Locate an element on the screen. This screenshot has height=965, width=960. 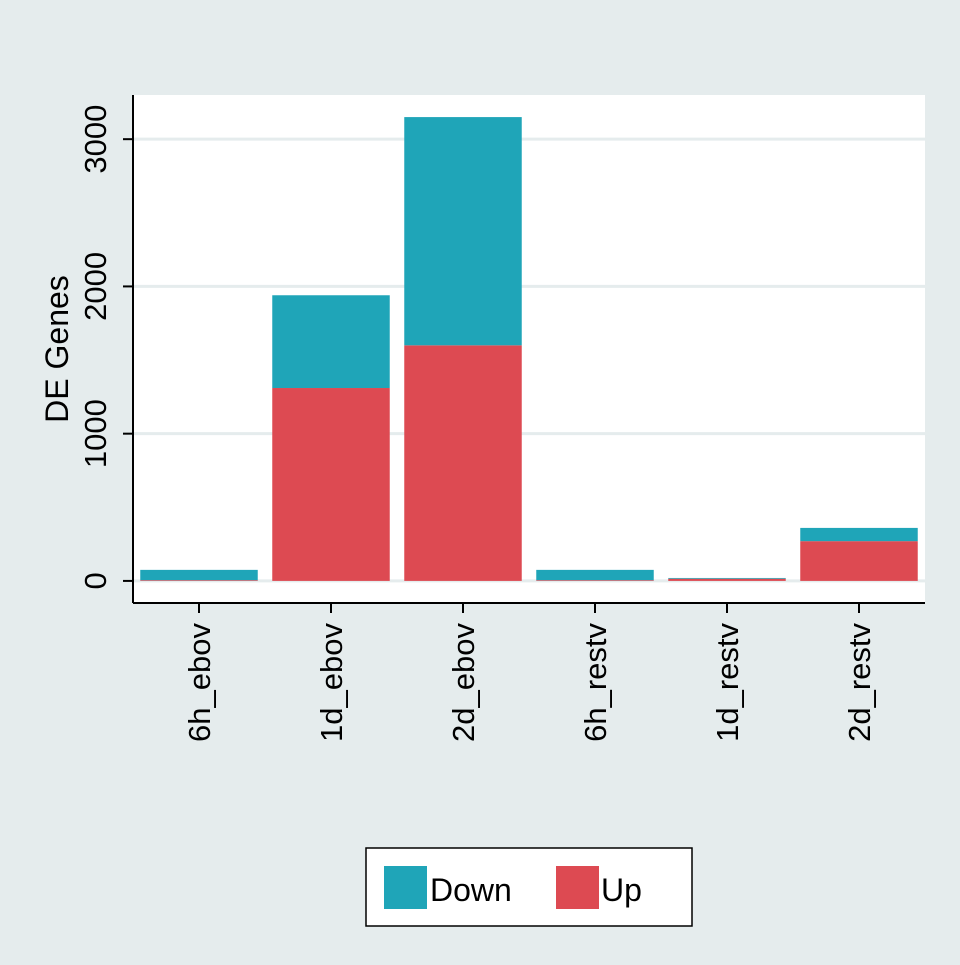
x-tick-label-6h_ebov: 6h_ebov is located at coordinates (199, 682).